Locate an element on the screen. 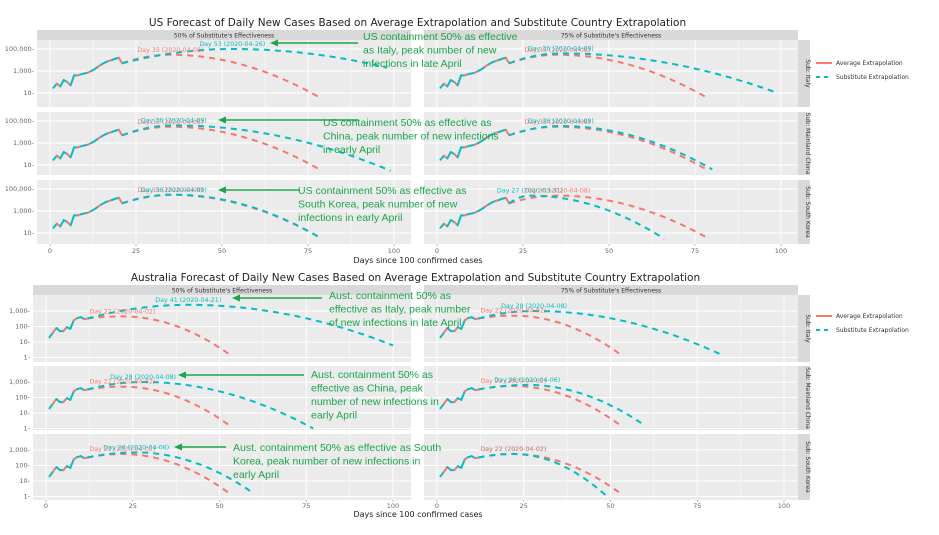 The width and height of the screenshot is (939, 535). row-strip-label: Sub: South Korea is located at coordinates (807, 467).